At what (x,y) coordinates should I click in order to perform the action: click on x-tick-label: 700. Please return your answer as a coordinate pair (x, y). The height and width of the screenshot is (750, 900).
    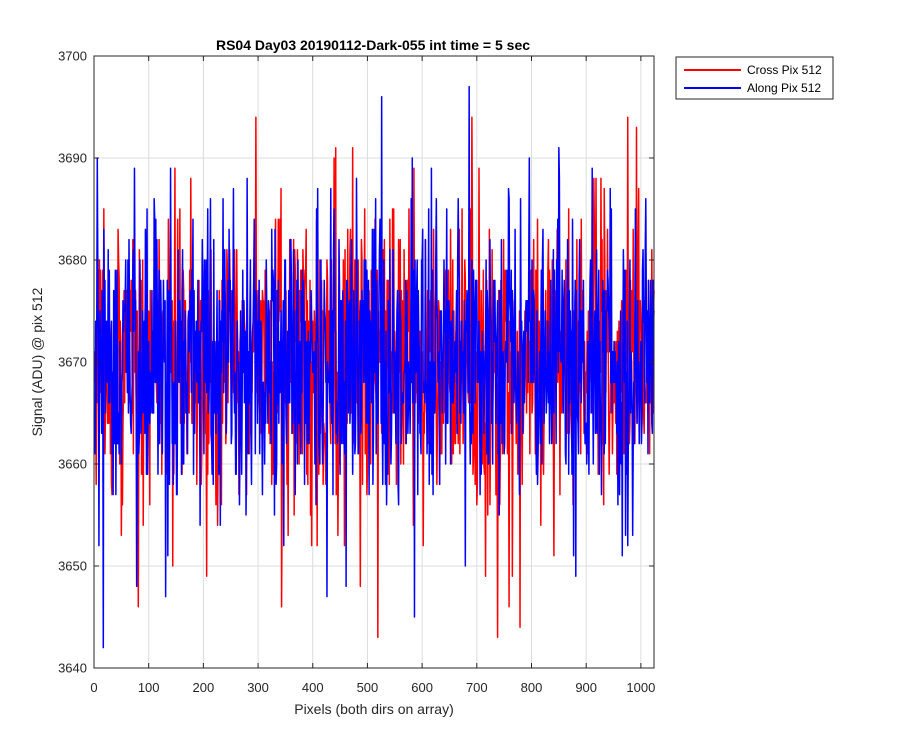
    Looking at the image, I should click on (477, 687).